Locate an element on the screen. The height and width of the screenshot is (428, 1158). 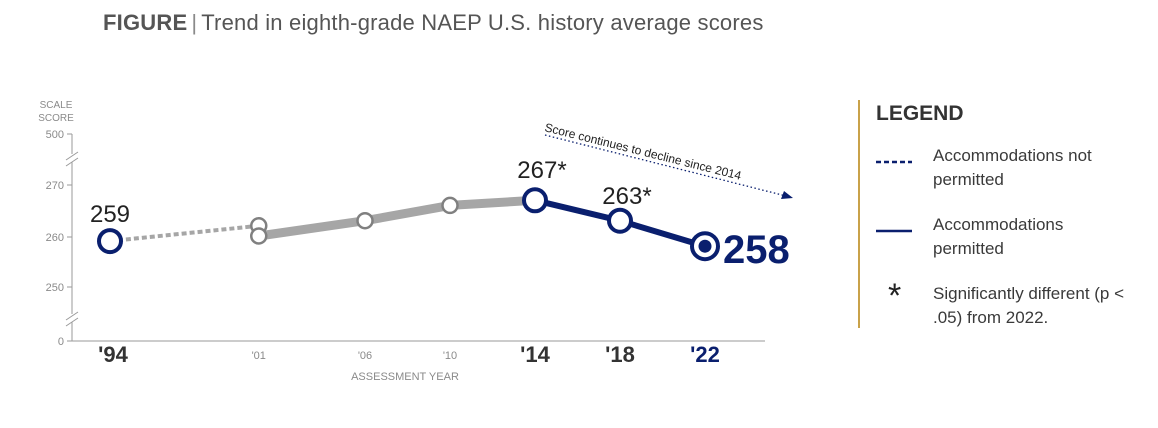
solid-line-icon is located at coordinates (894, 231).